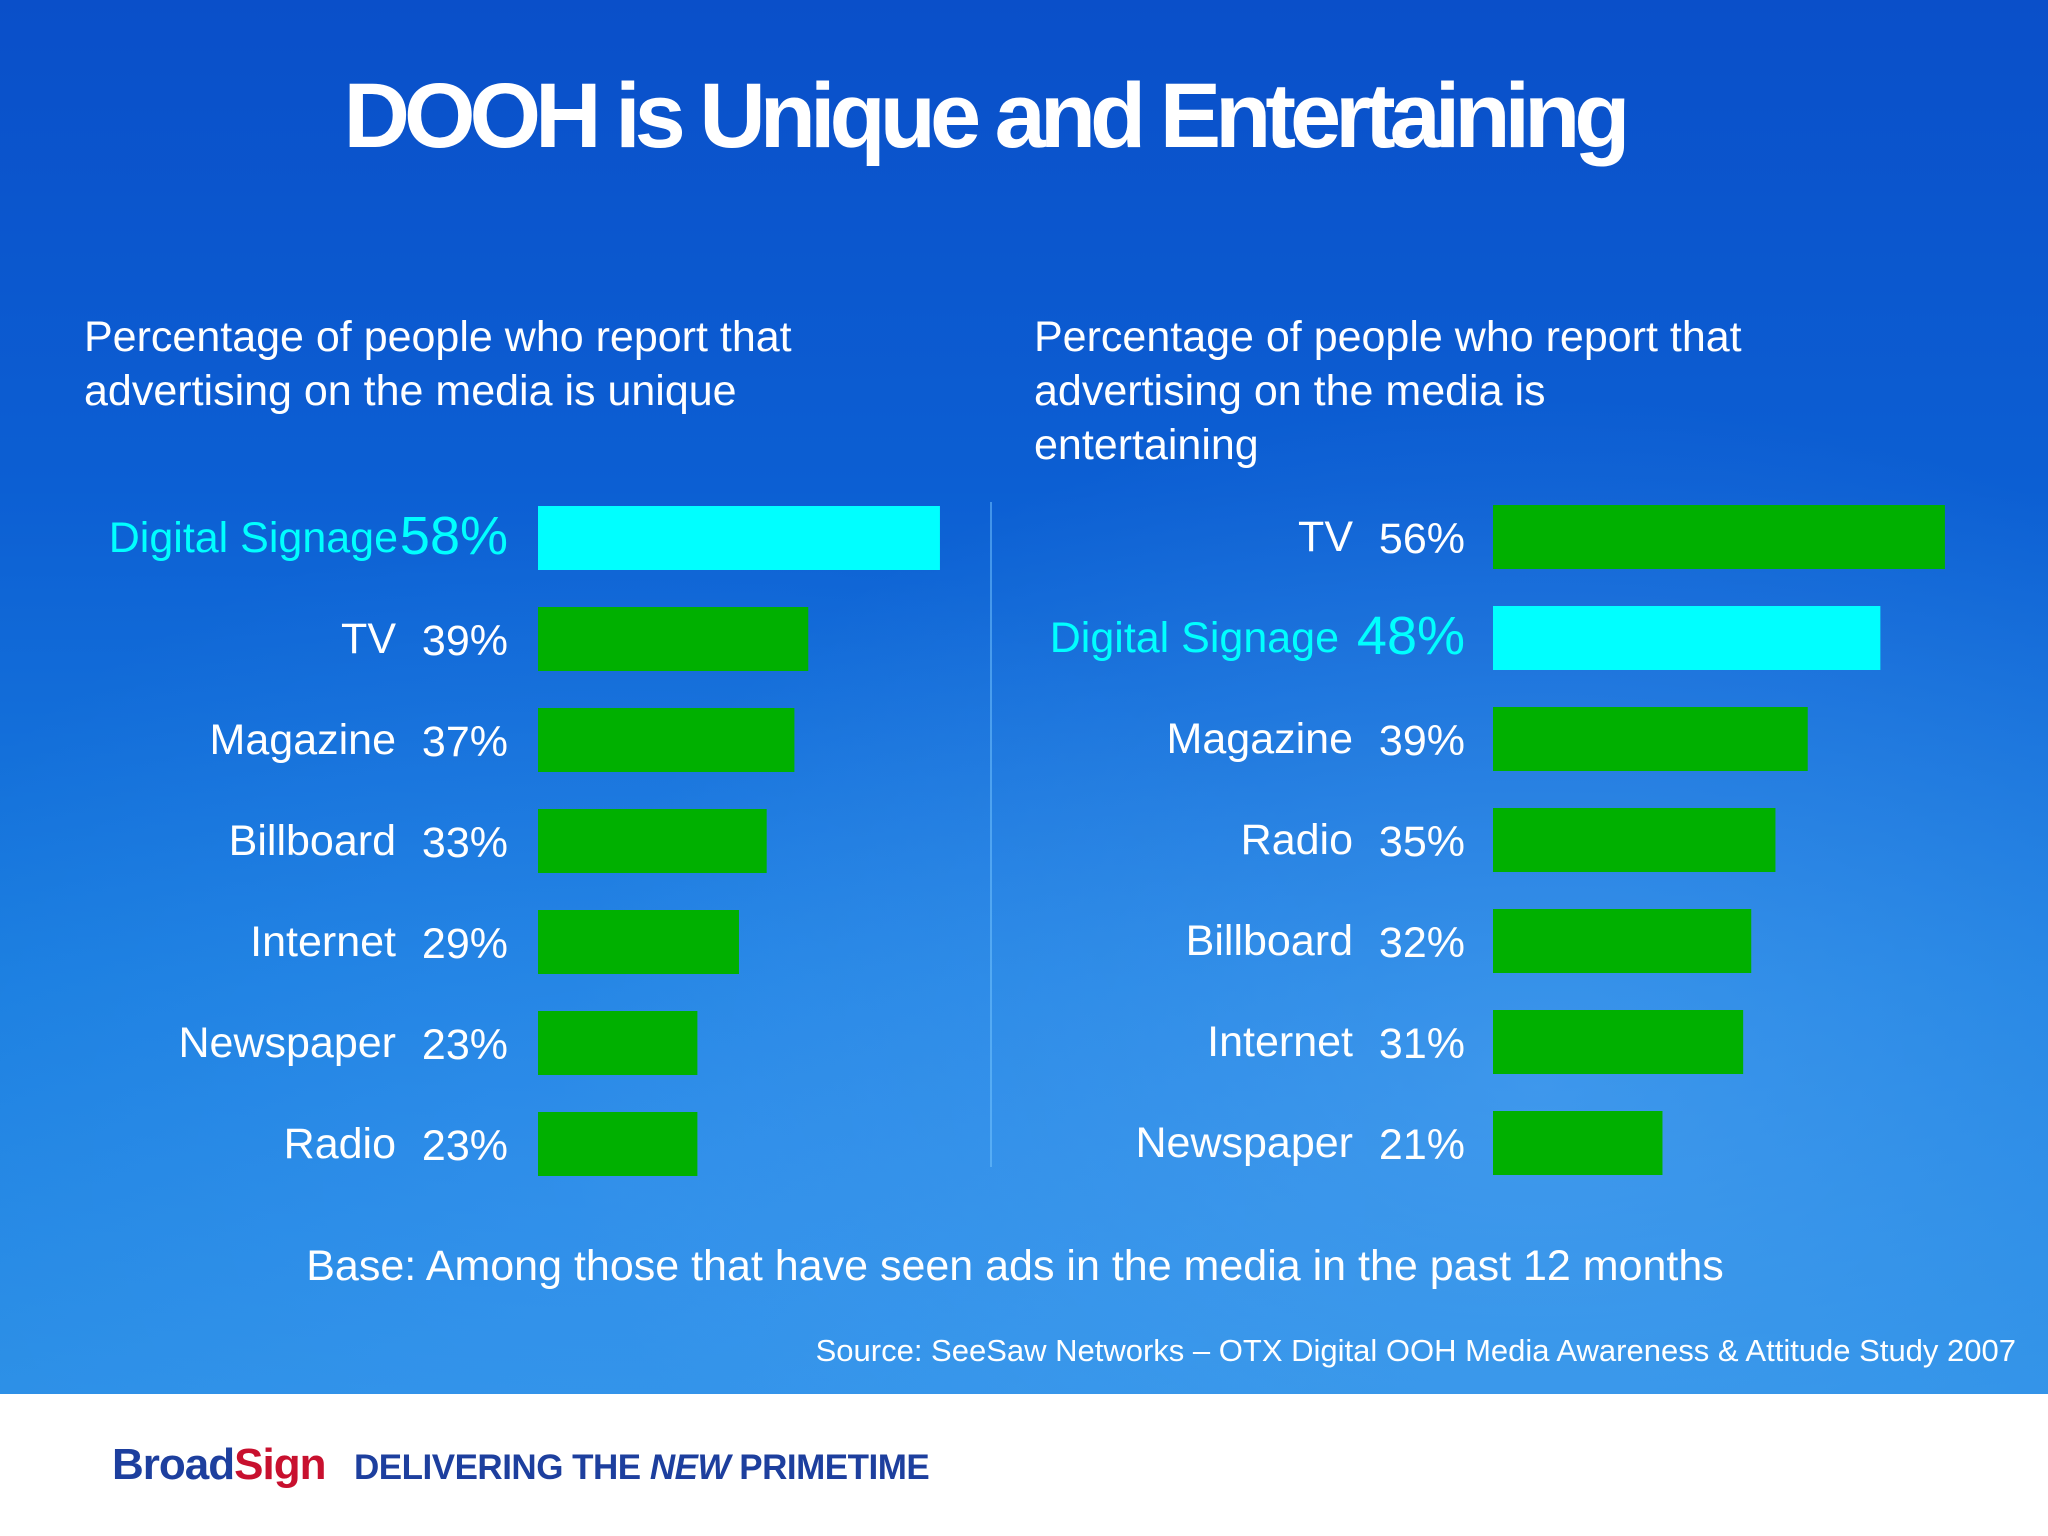 This screenshot has width=2048, height=1536. Describe the element at coordinates (1146, 445) in the screenshot. I see `right-subtitle-line3: entertaining` at that location.